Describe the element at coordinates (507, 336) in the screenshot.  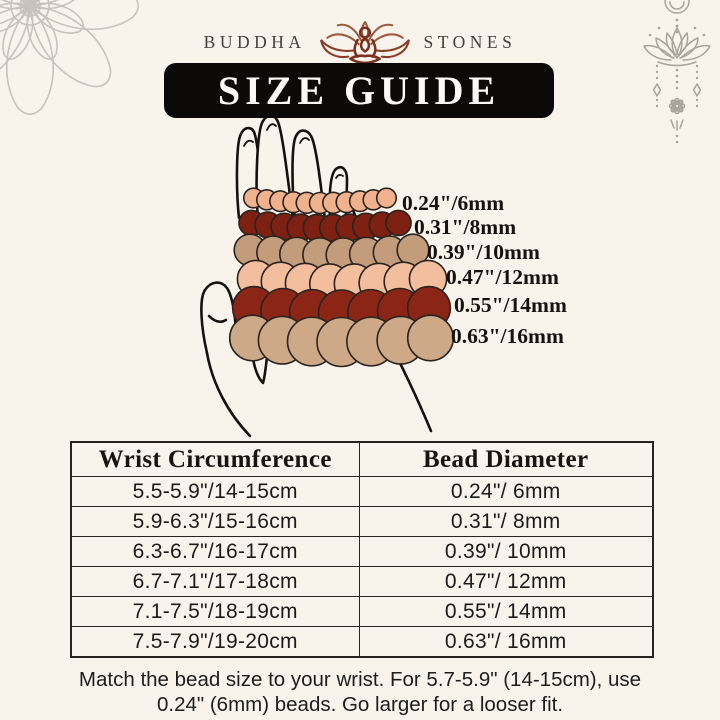
I see `bead-size-label-16mm: 0.63"/16mm` at that location.